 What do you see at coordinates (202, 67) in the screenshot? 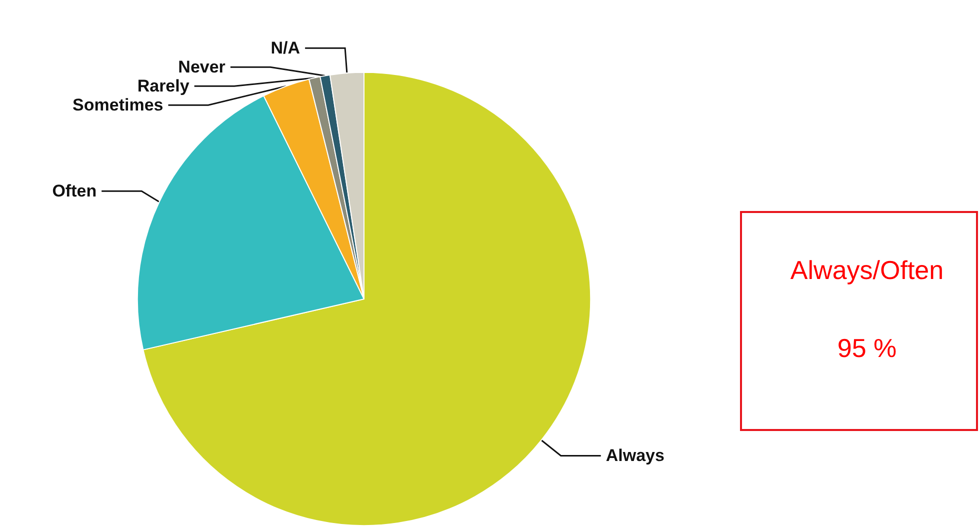
I see `slice-label: Never` at bounding box center [202, 67].